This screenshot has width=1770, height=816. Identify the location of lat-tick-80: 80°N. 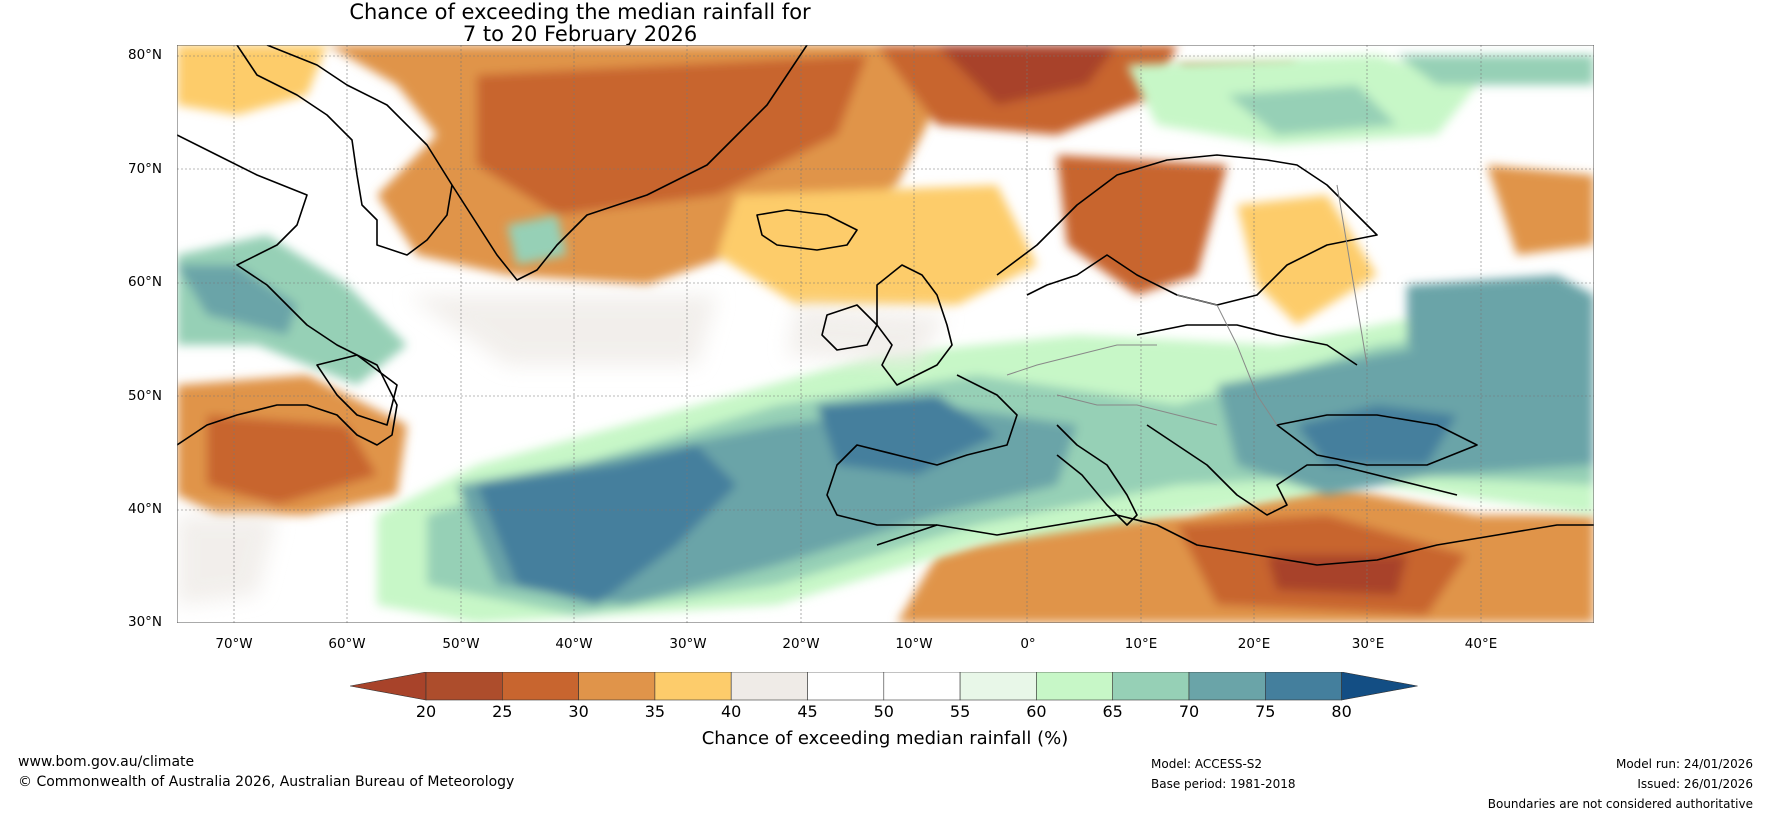
(145, 55).